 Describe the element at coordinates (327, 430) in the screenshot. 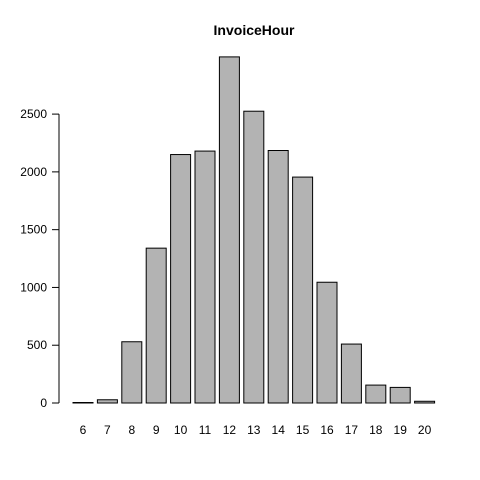

I see `x-tick-label: 16` at that location.